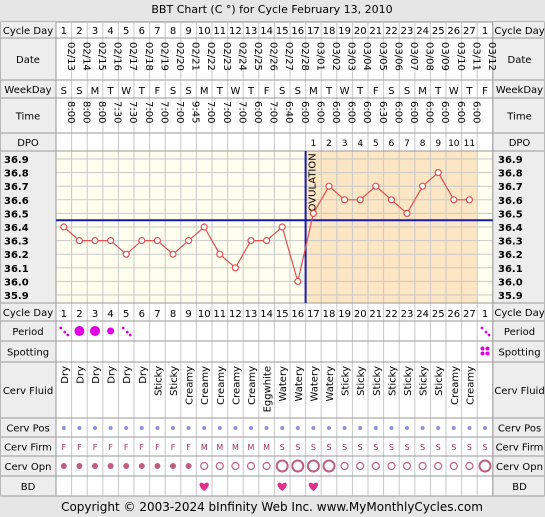 Image resolution: width=545 pixels, height=517 pixels. I want to click on cycle-day-value-lower: 5, so click(126, 314).